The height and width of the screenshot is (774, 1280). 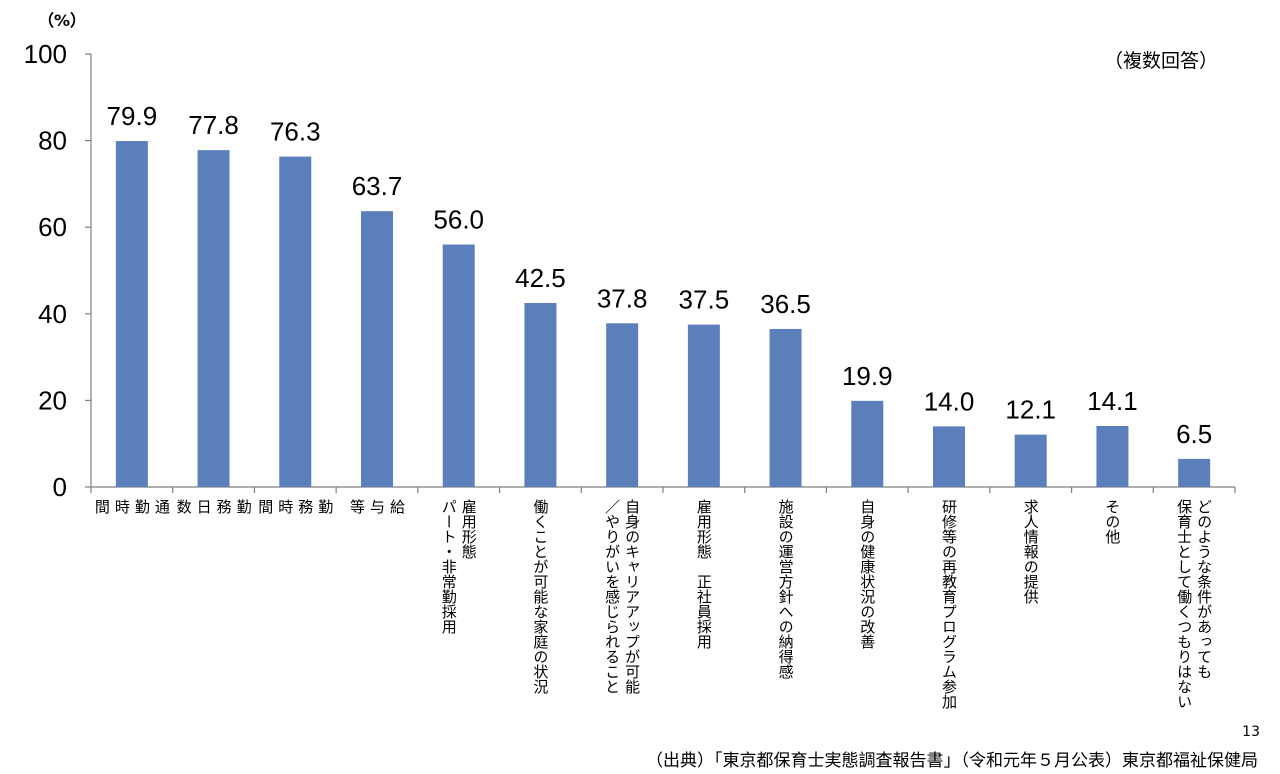 What do you see at coordinates (1184, 604) in the screenshot?
I see `category-label-line: 保育士として働くつもりはない` at bounding box center [1184, 604].